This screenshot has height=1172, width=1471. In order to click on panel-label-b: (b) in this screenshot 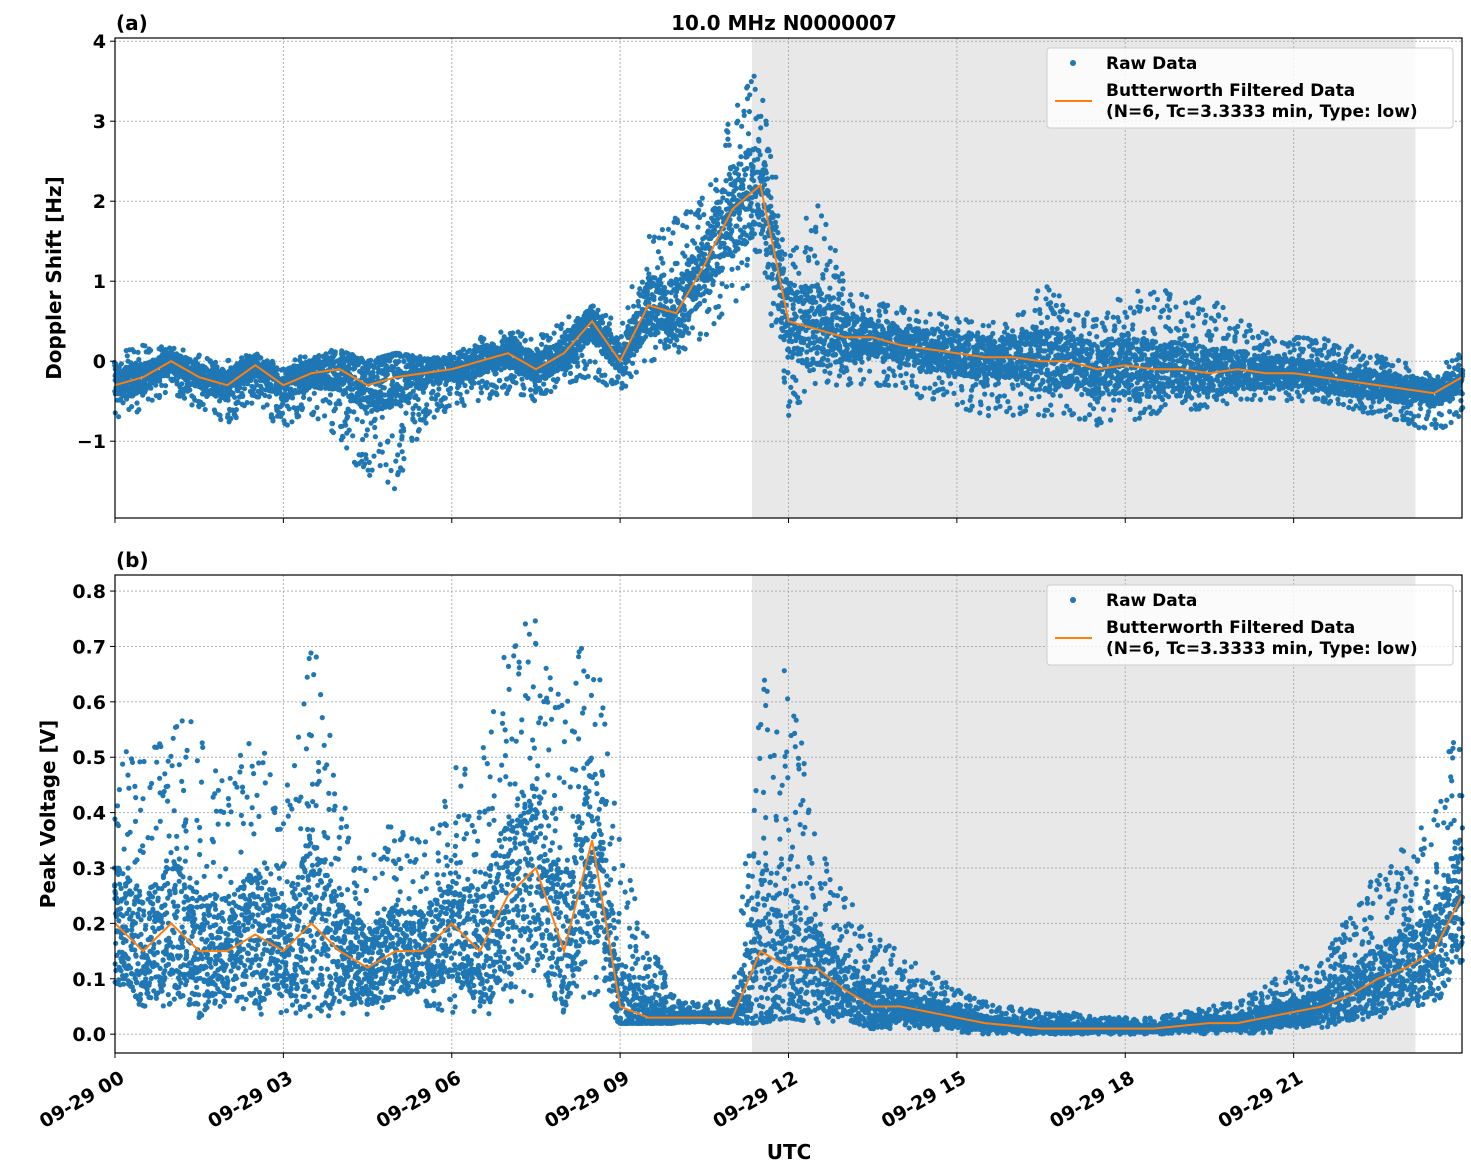, I will do `click(132, 560)`.